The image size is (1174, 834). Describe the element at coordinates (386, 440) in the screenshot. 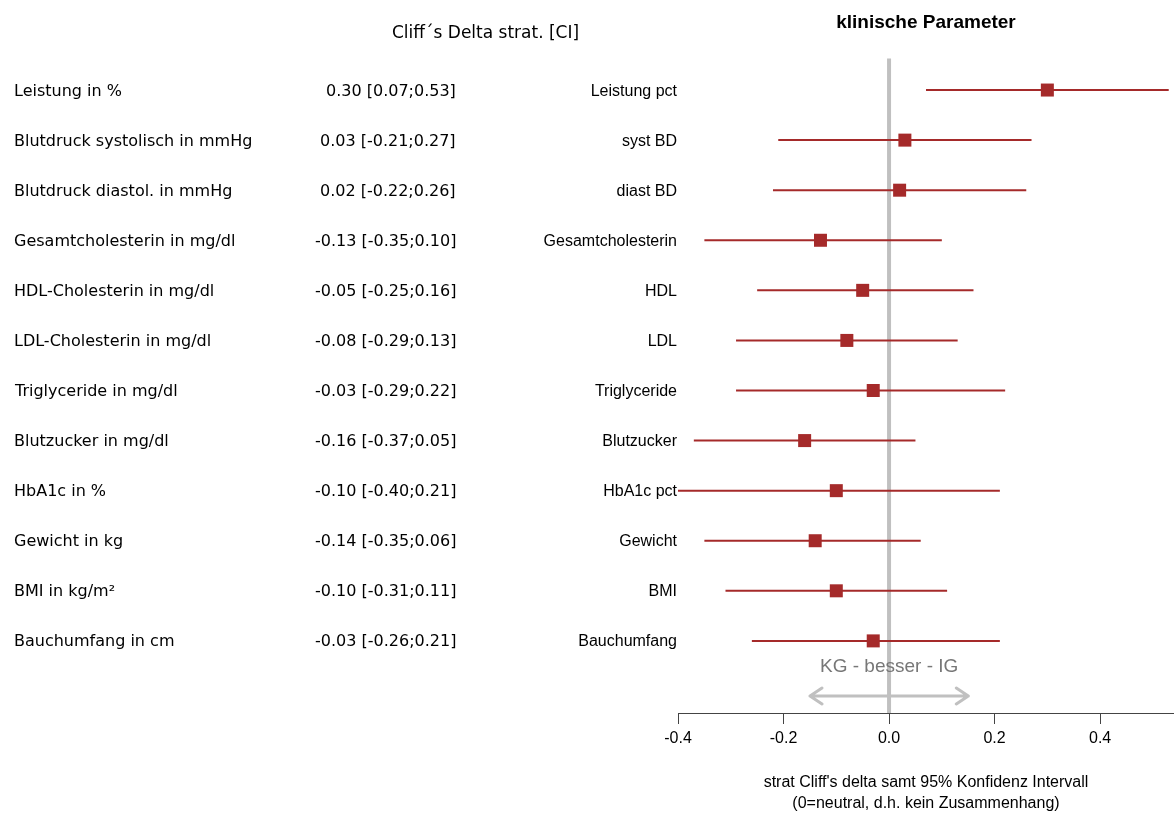

I see `data-label: -0.16 [-0.37;0.05]` at that location.